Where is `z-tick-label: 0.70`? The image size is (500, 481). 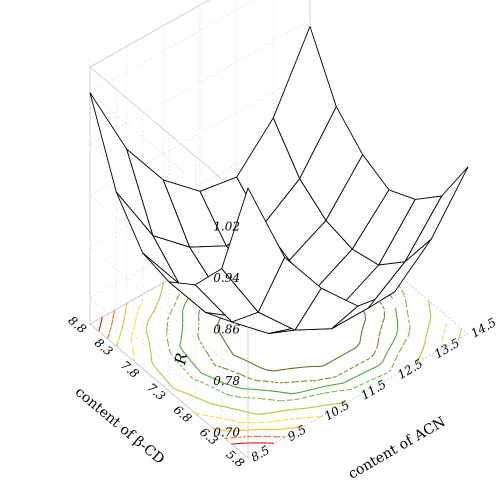
z-tick-label: 0.70 is located at coordinates (226, 432).